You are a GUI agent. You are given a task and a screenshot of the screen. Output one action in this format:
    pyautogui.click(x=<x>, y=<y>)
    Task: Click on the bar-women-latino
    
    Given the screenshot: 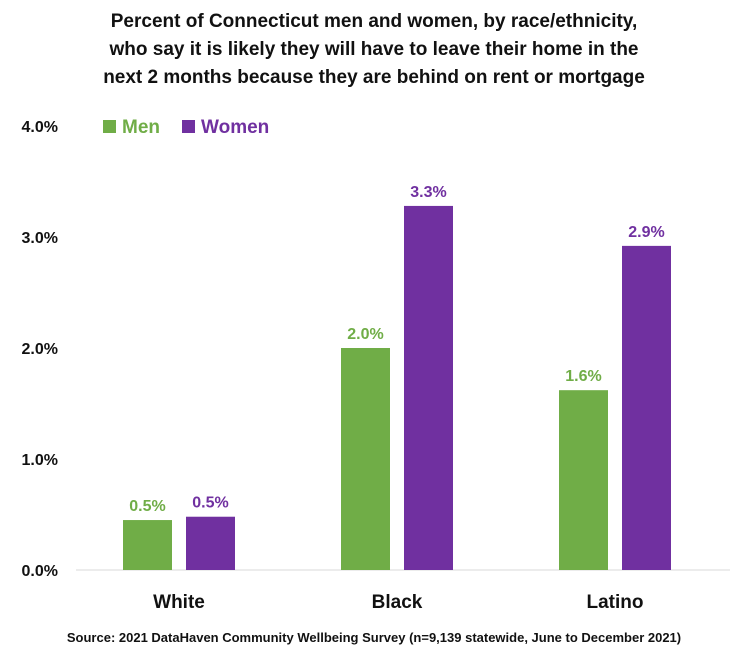 What is the action you would take?
    pyautogui.click(x=646, y=407)
    